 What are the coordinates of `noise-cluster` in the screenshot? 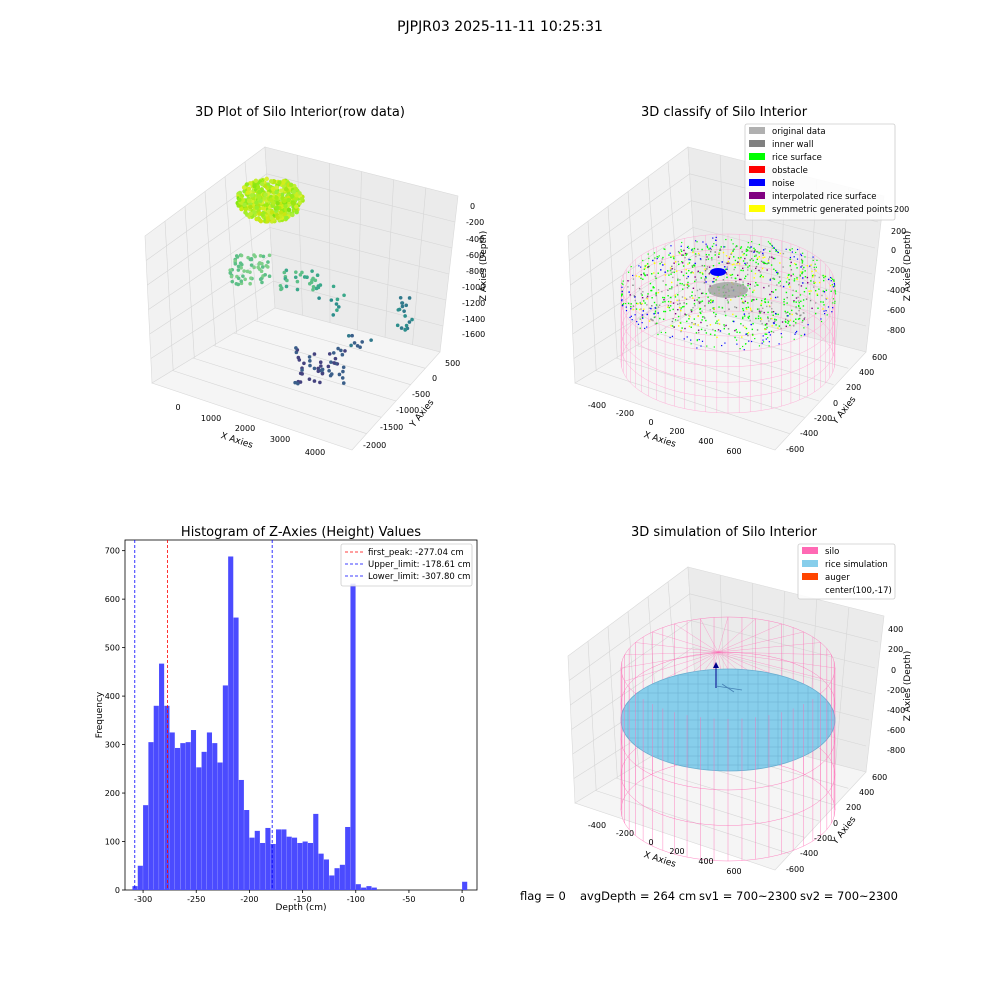 It's located at (718, 272).